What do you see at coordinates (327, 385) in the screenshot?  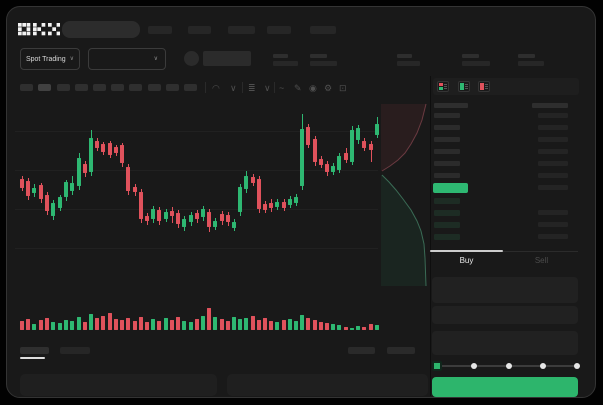 I see `bottom-panel-right` at bounding box center [327, 385].